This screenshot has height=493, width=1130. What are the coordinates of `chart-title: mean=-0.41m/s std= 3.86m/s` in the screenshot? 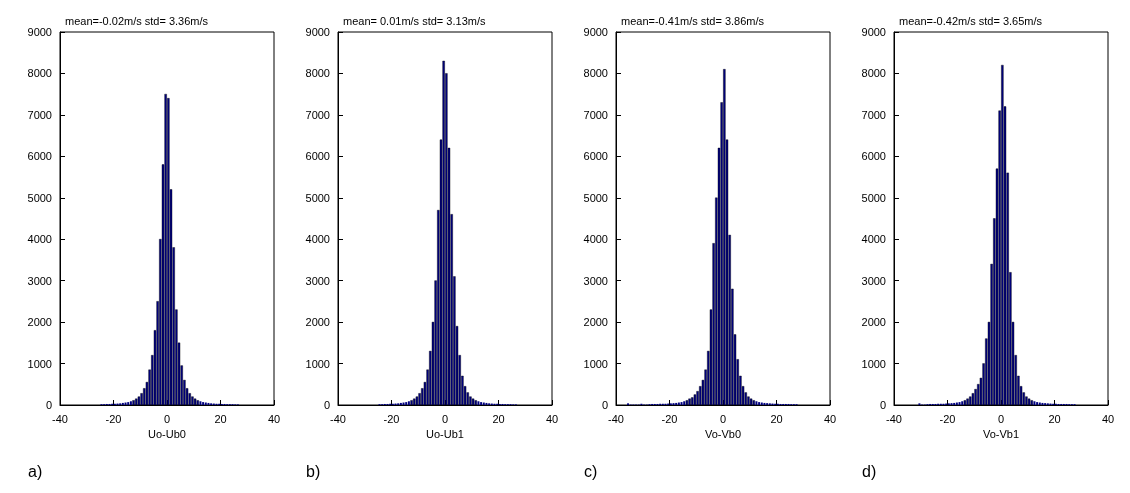 It's located at (693, 20).